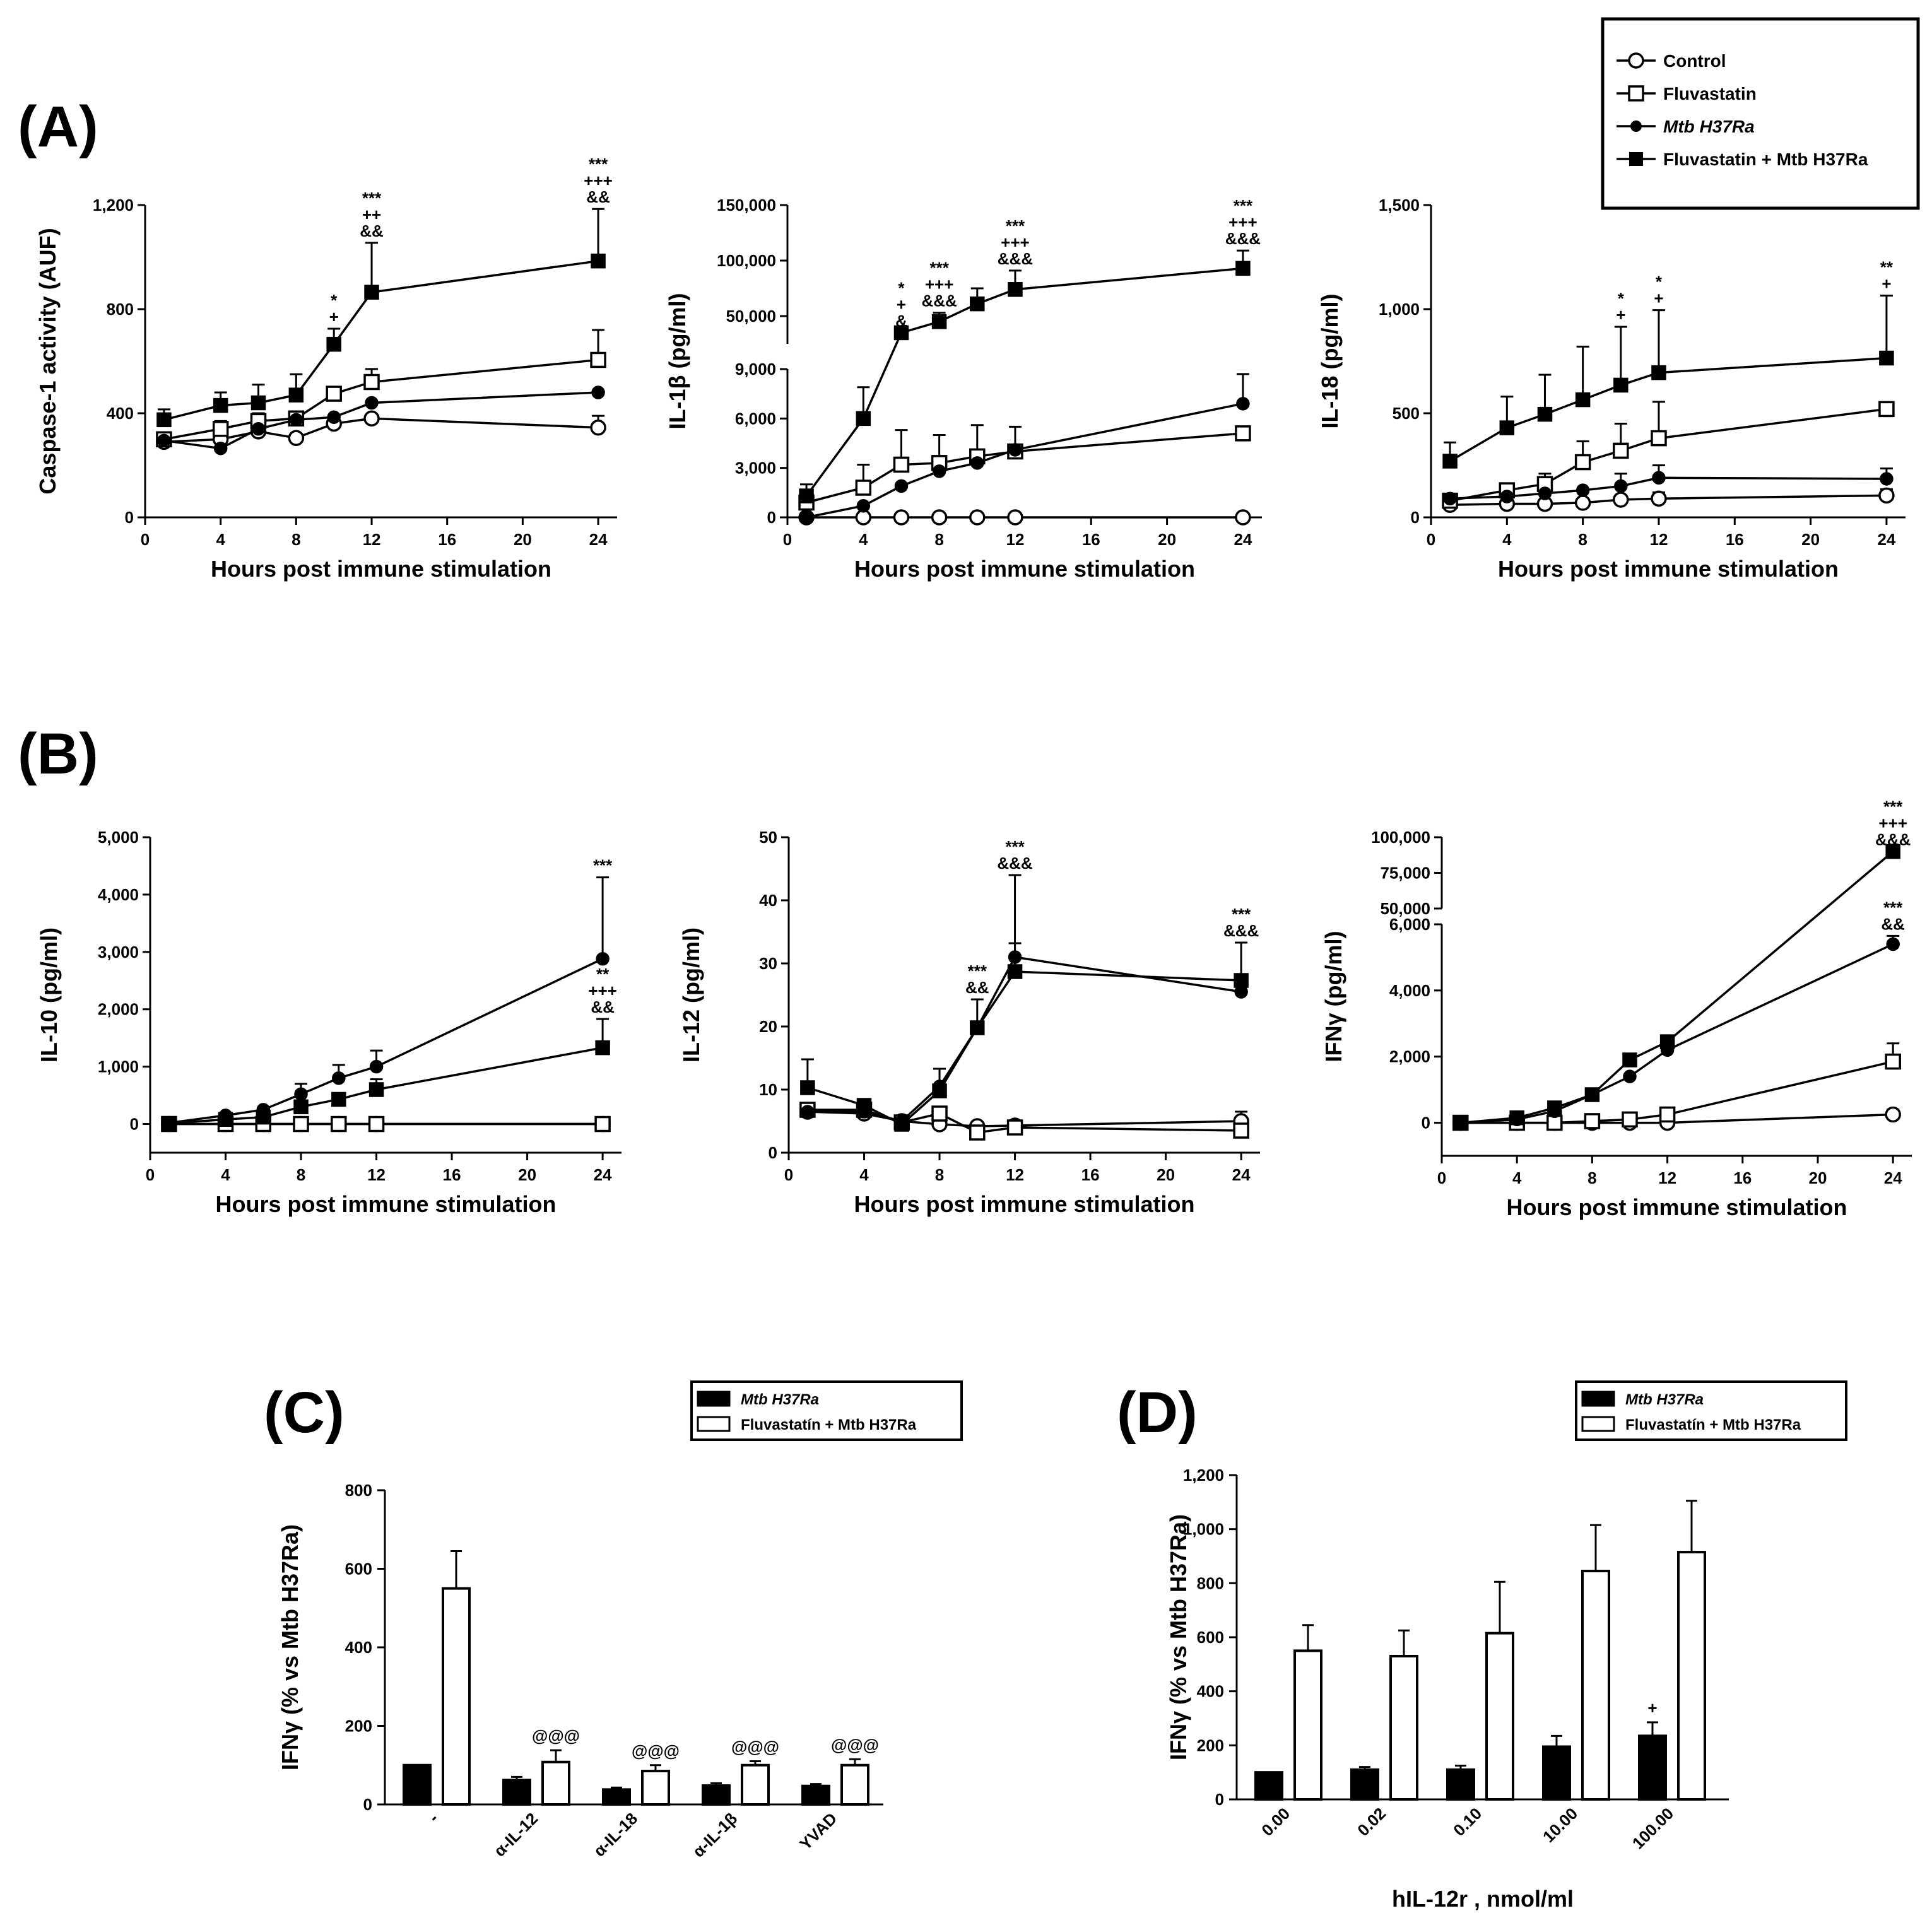  What do you see at coordinates (768, 1026) in the screenshot?
I see `y-tick-label: 20` at bounding box center [768, 1026].